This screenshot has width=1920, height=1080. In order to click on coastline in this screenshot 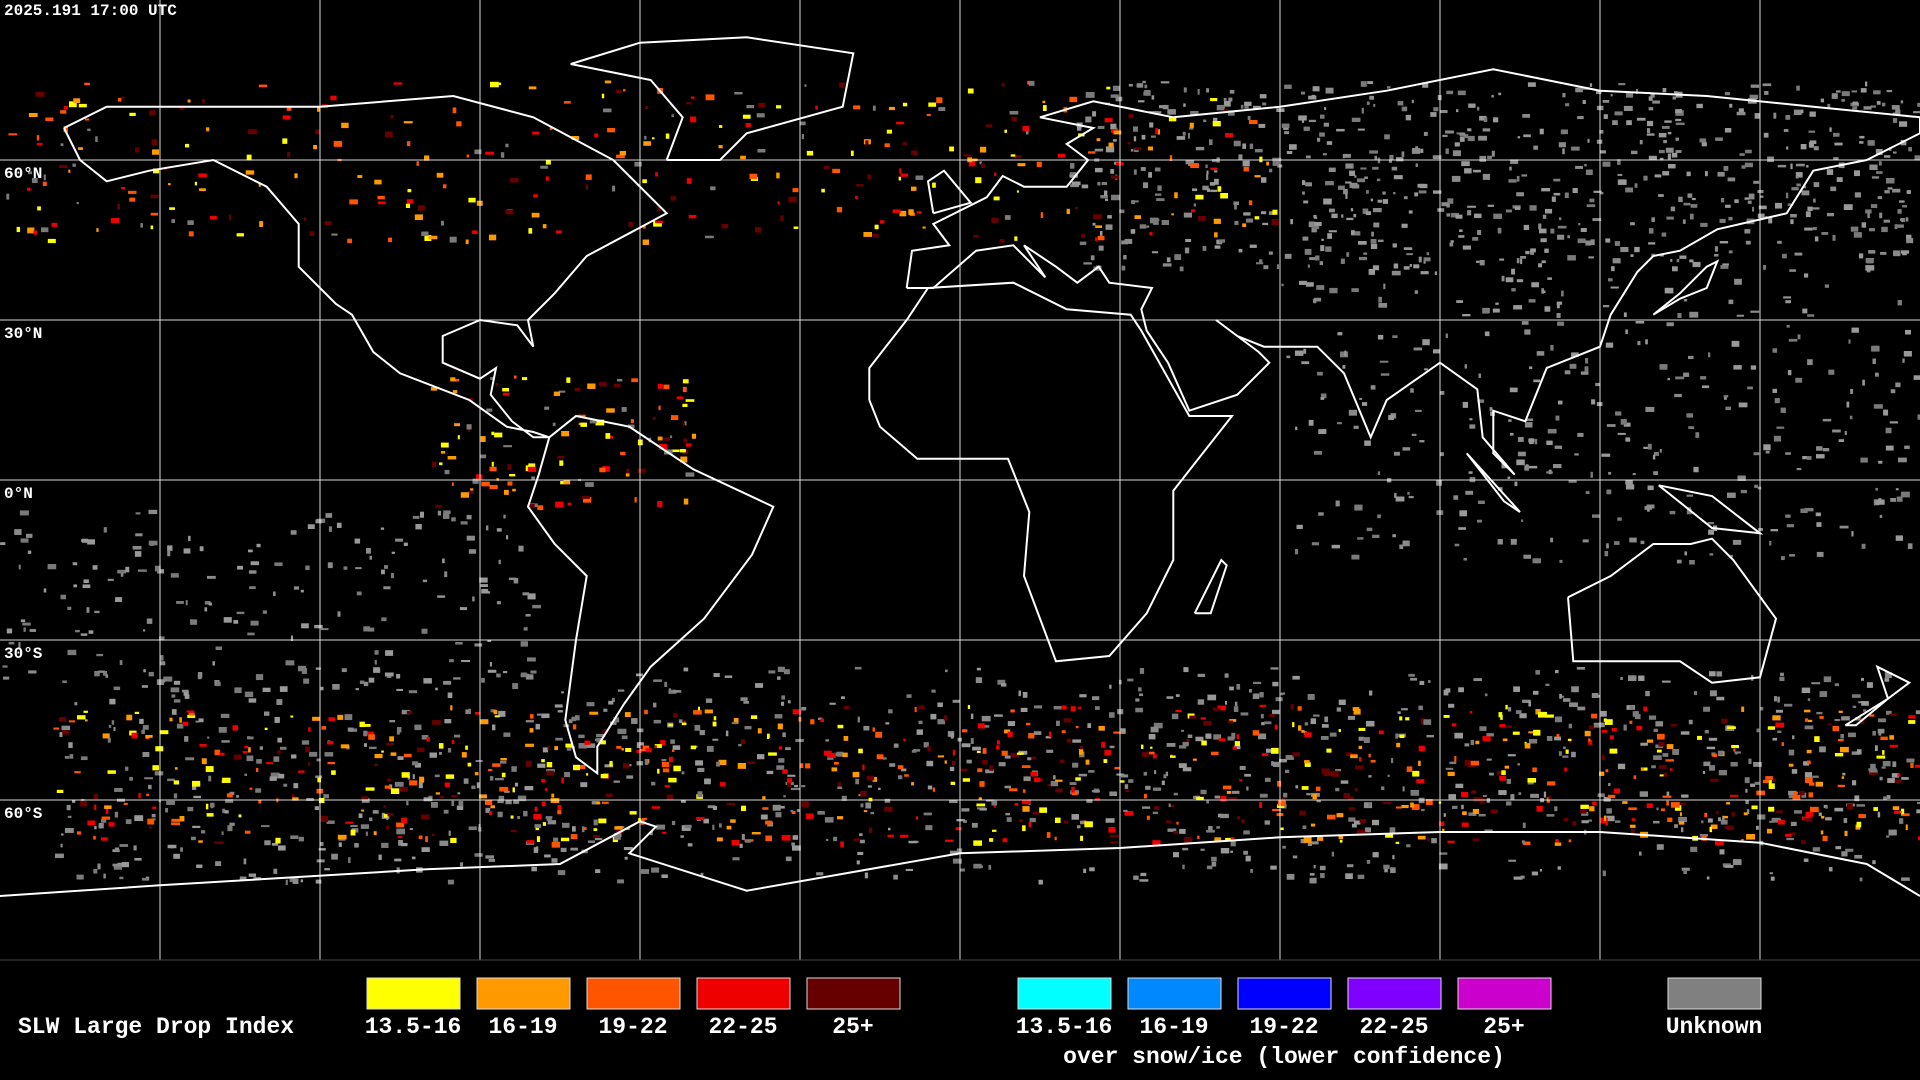, I will do `click(960, 858)`.